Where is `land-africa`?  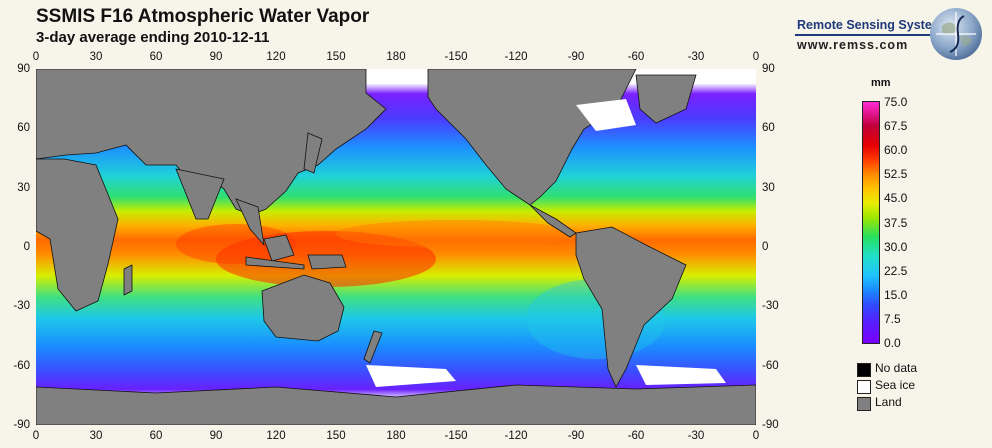
land-africa is located at coordinates (77, 235).